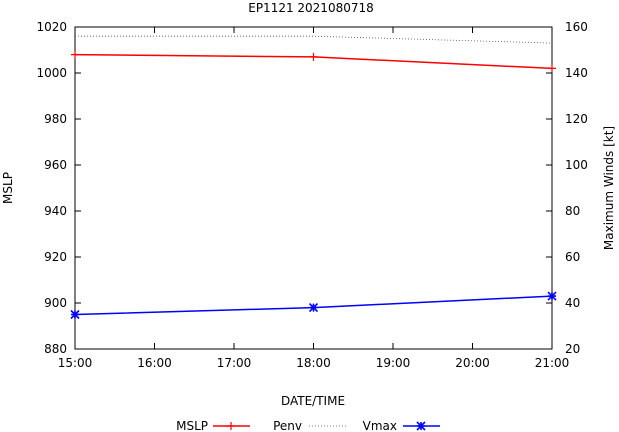 This screenshot has height=432, width=619. Describe the element at coordinates (51, 73) in the screenshot. I see `y-left-tick-label: 1000` at that location.